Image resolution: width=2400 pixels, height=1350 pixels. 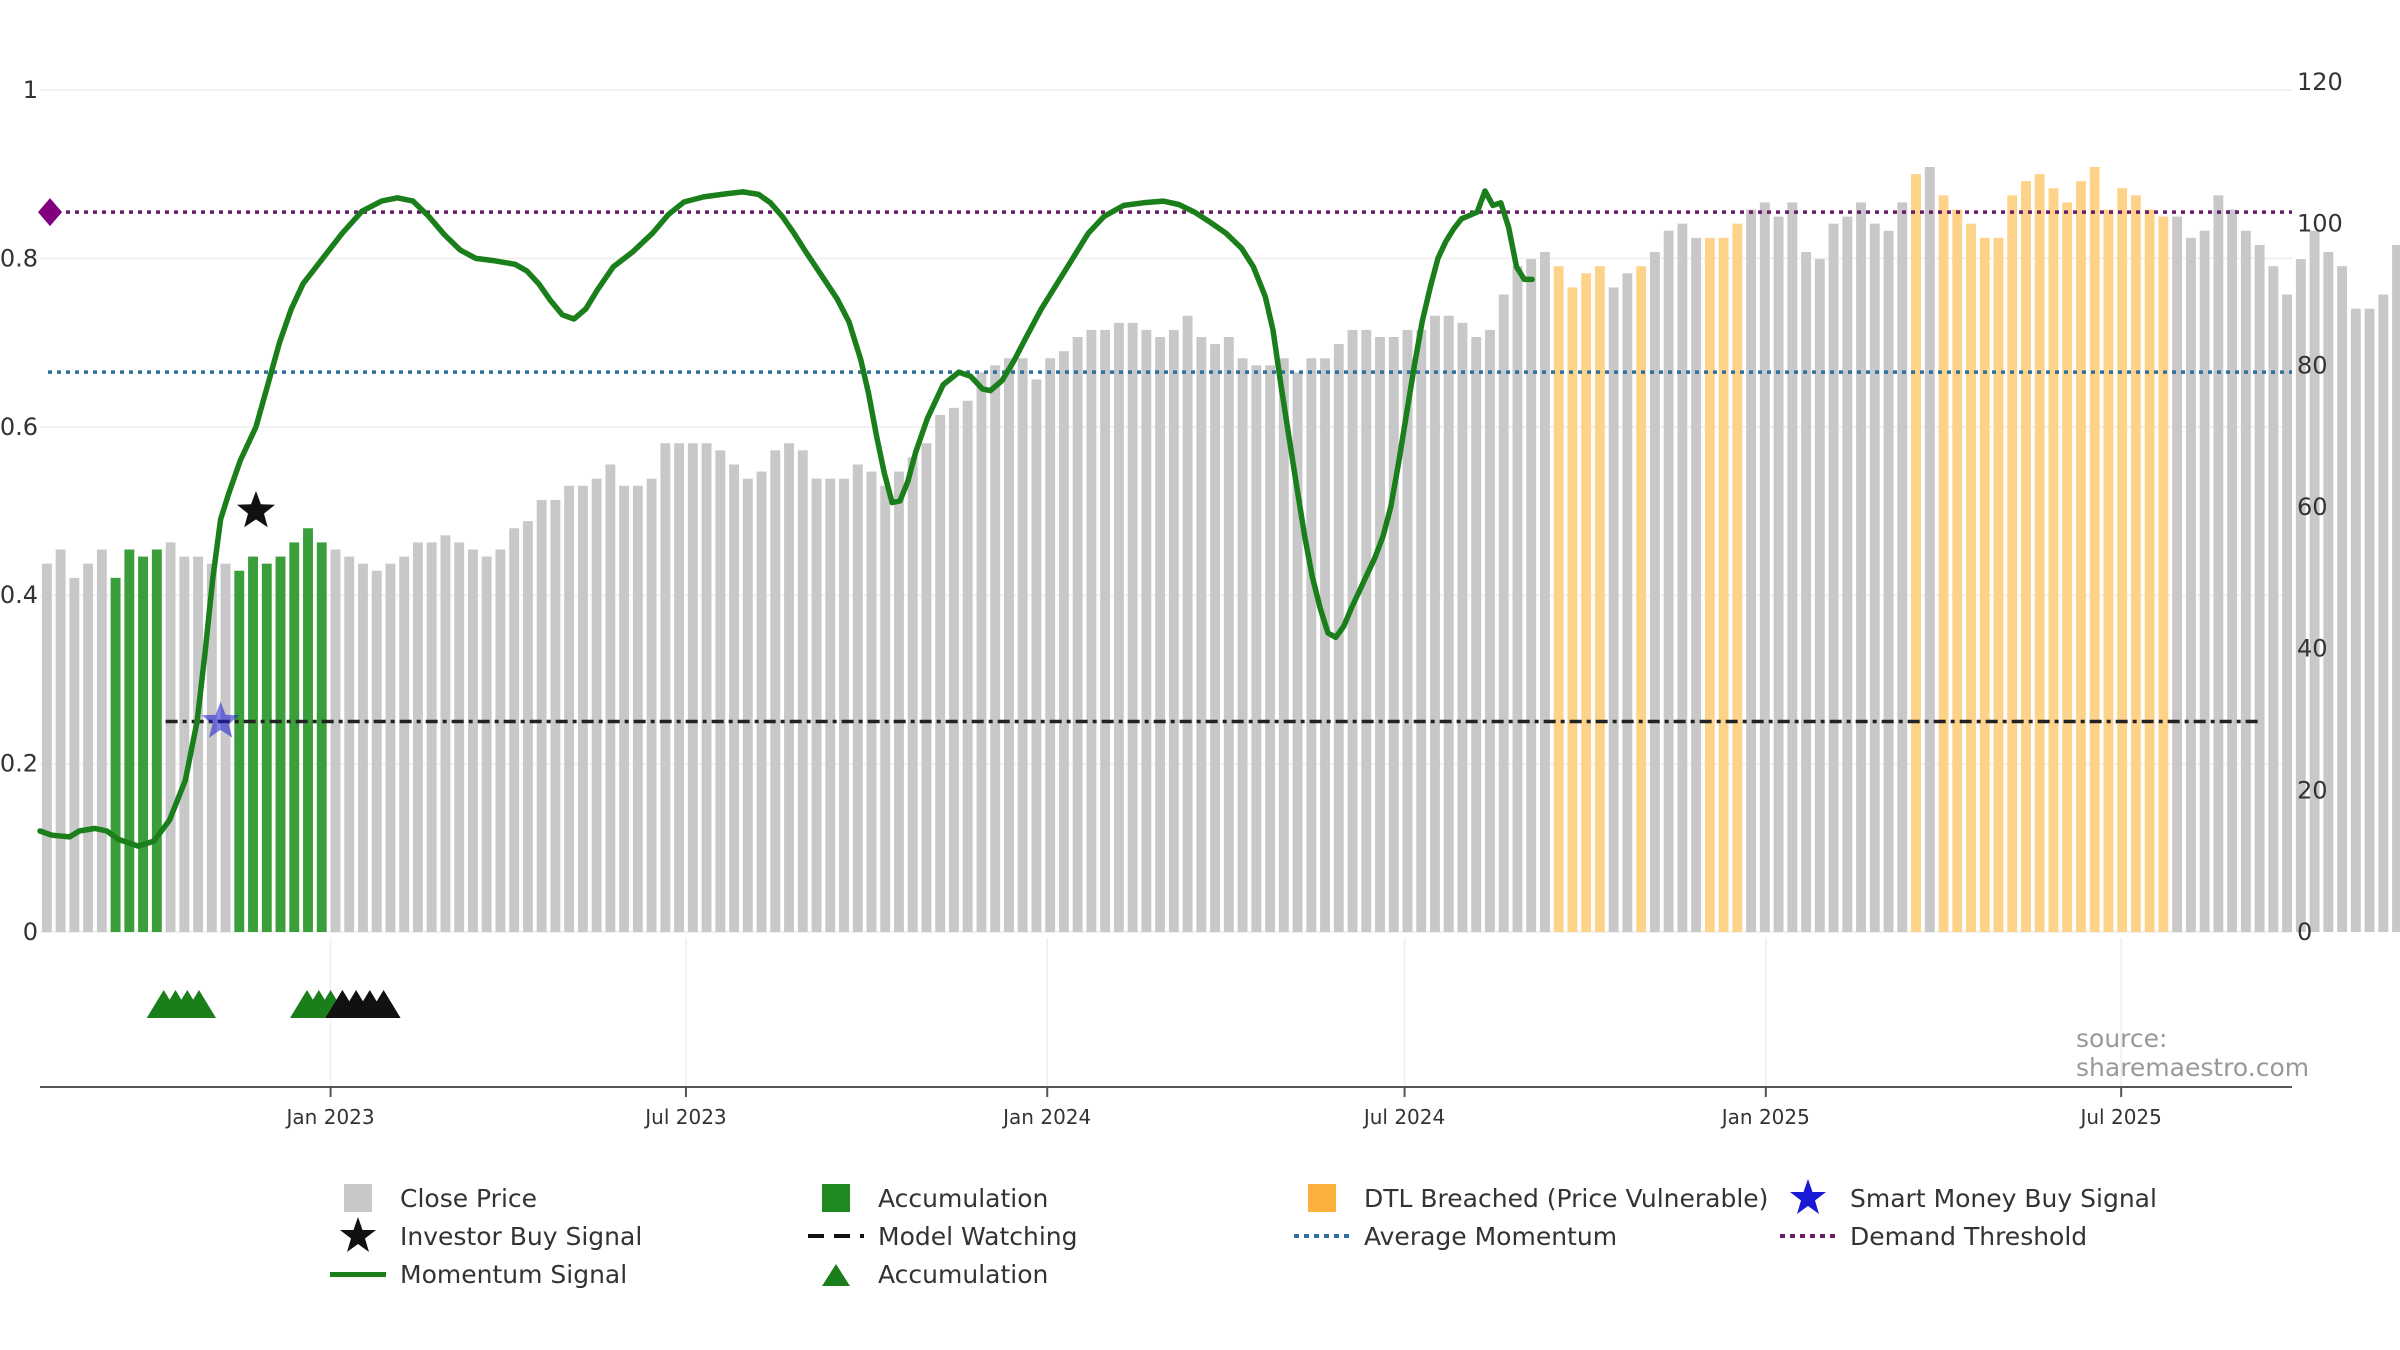 What do you see at coordinates (928, 1198) in the screenshot?
I see `legend-accumulation: Accumulation` at bounding box center [928, 1198].